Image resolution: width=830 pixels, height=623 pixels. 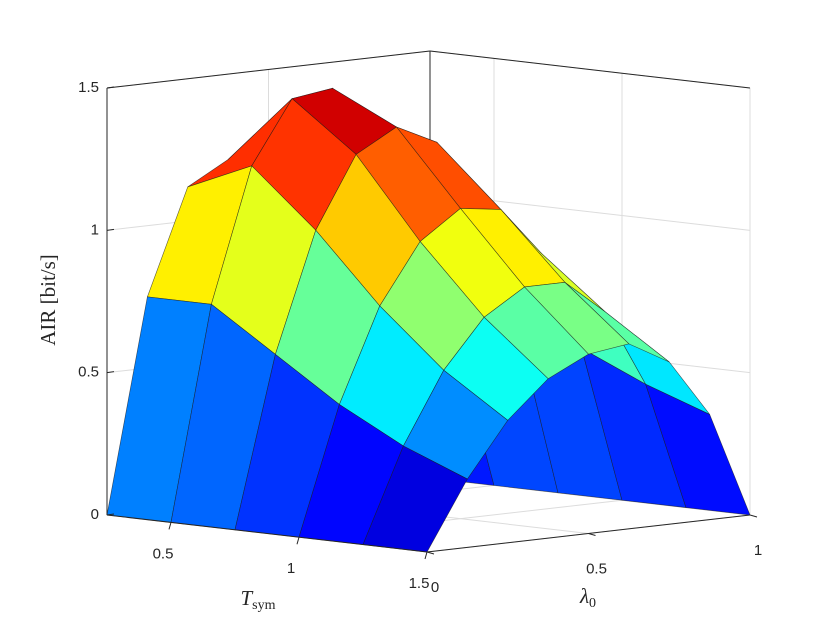 What do you see at coordinates (596, 568) in the screenshot?
I see `y-tick-label: 0.5` at bounding box center [596, 568].